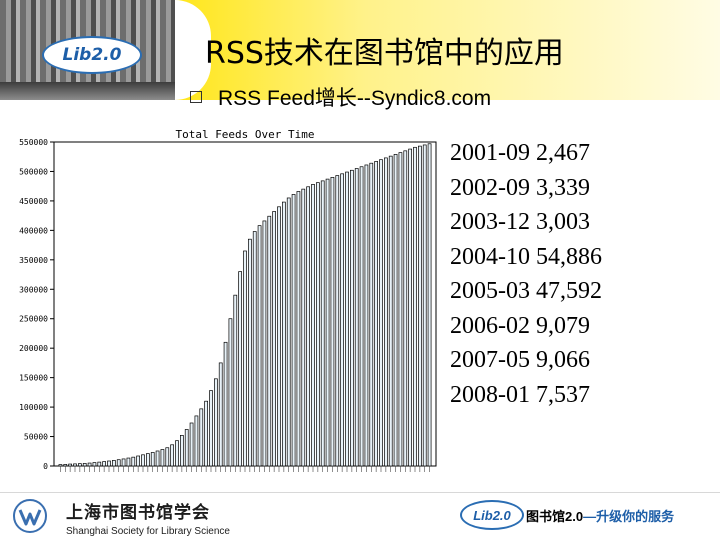 This screenshot has height=540, width=720. Describe the element at coordinates (33, 201) in the screenshot. I see `y-tick-label: 450000` at that location.